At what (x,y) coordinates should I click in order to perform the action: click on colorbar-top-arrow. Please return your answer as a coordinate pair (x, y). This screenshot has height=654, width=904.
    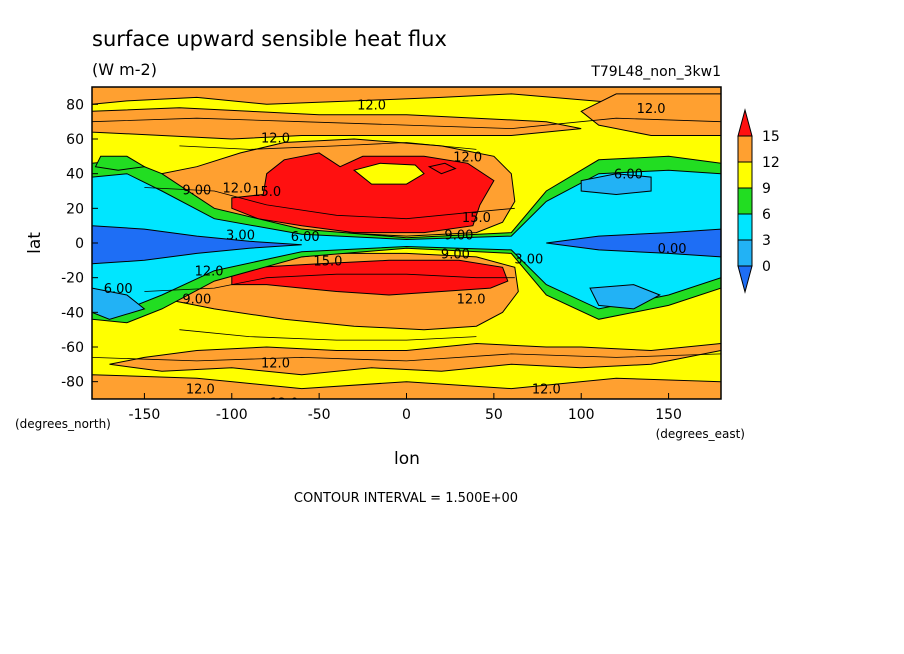
    Looking at the image, I should click on (745, 122).